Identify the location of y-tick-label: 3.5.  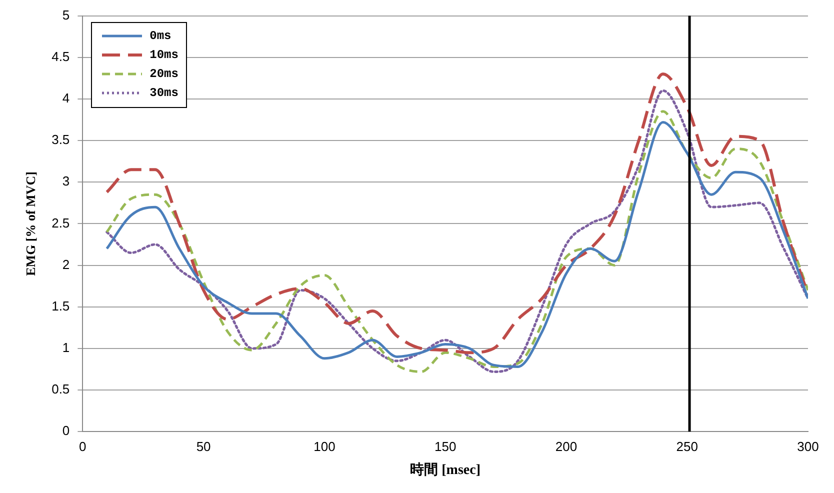
(61, 140).